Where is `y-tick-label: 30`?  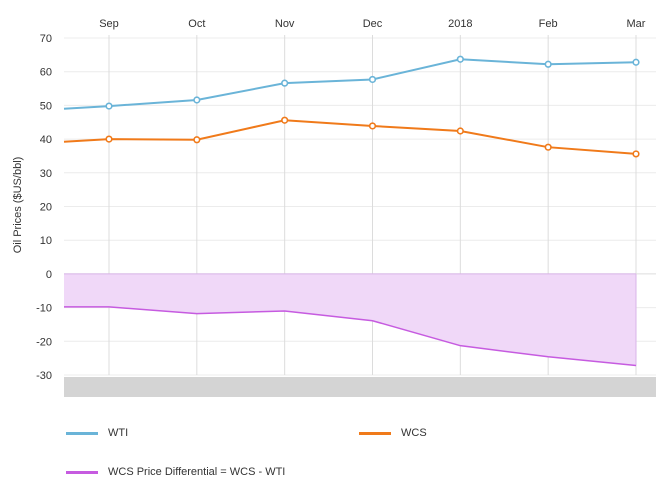 y-tick-label: 30 is located at coordinates (46, 174).